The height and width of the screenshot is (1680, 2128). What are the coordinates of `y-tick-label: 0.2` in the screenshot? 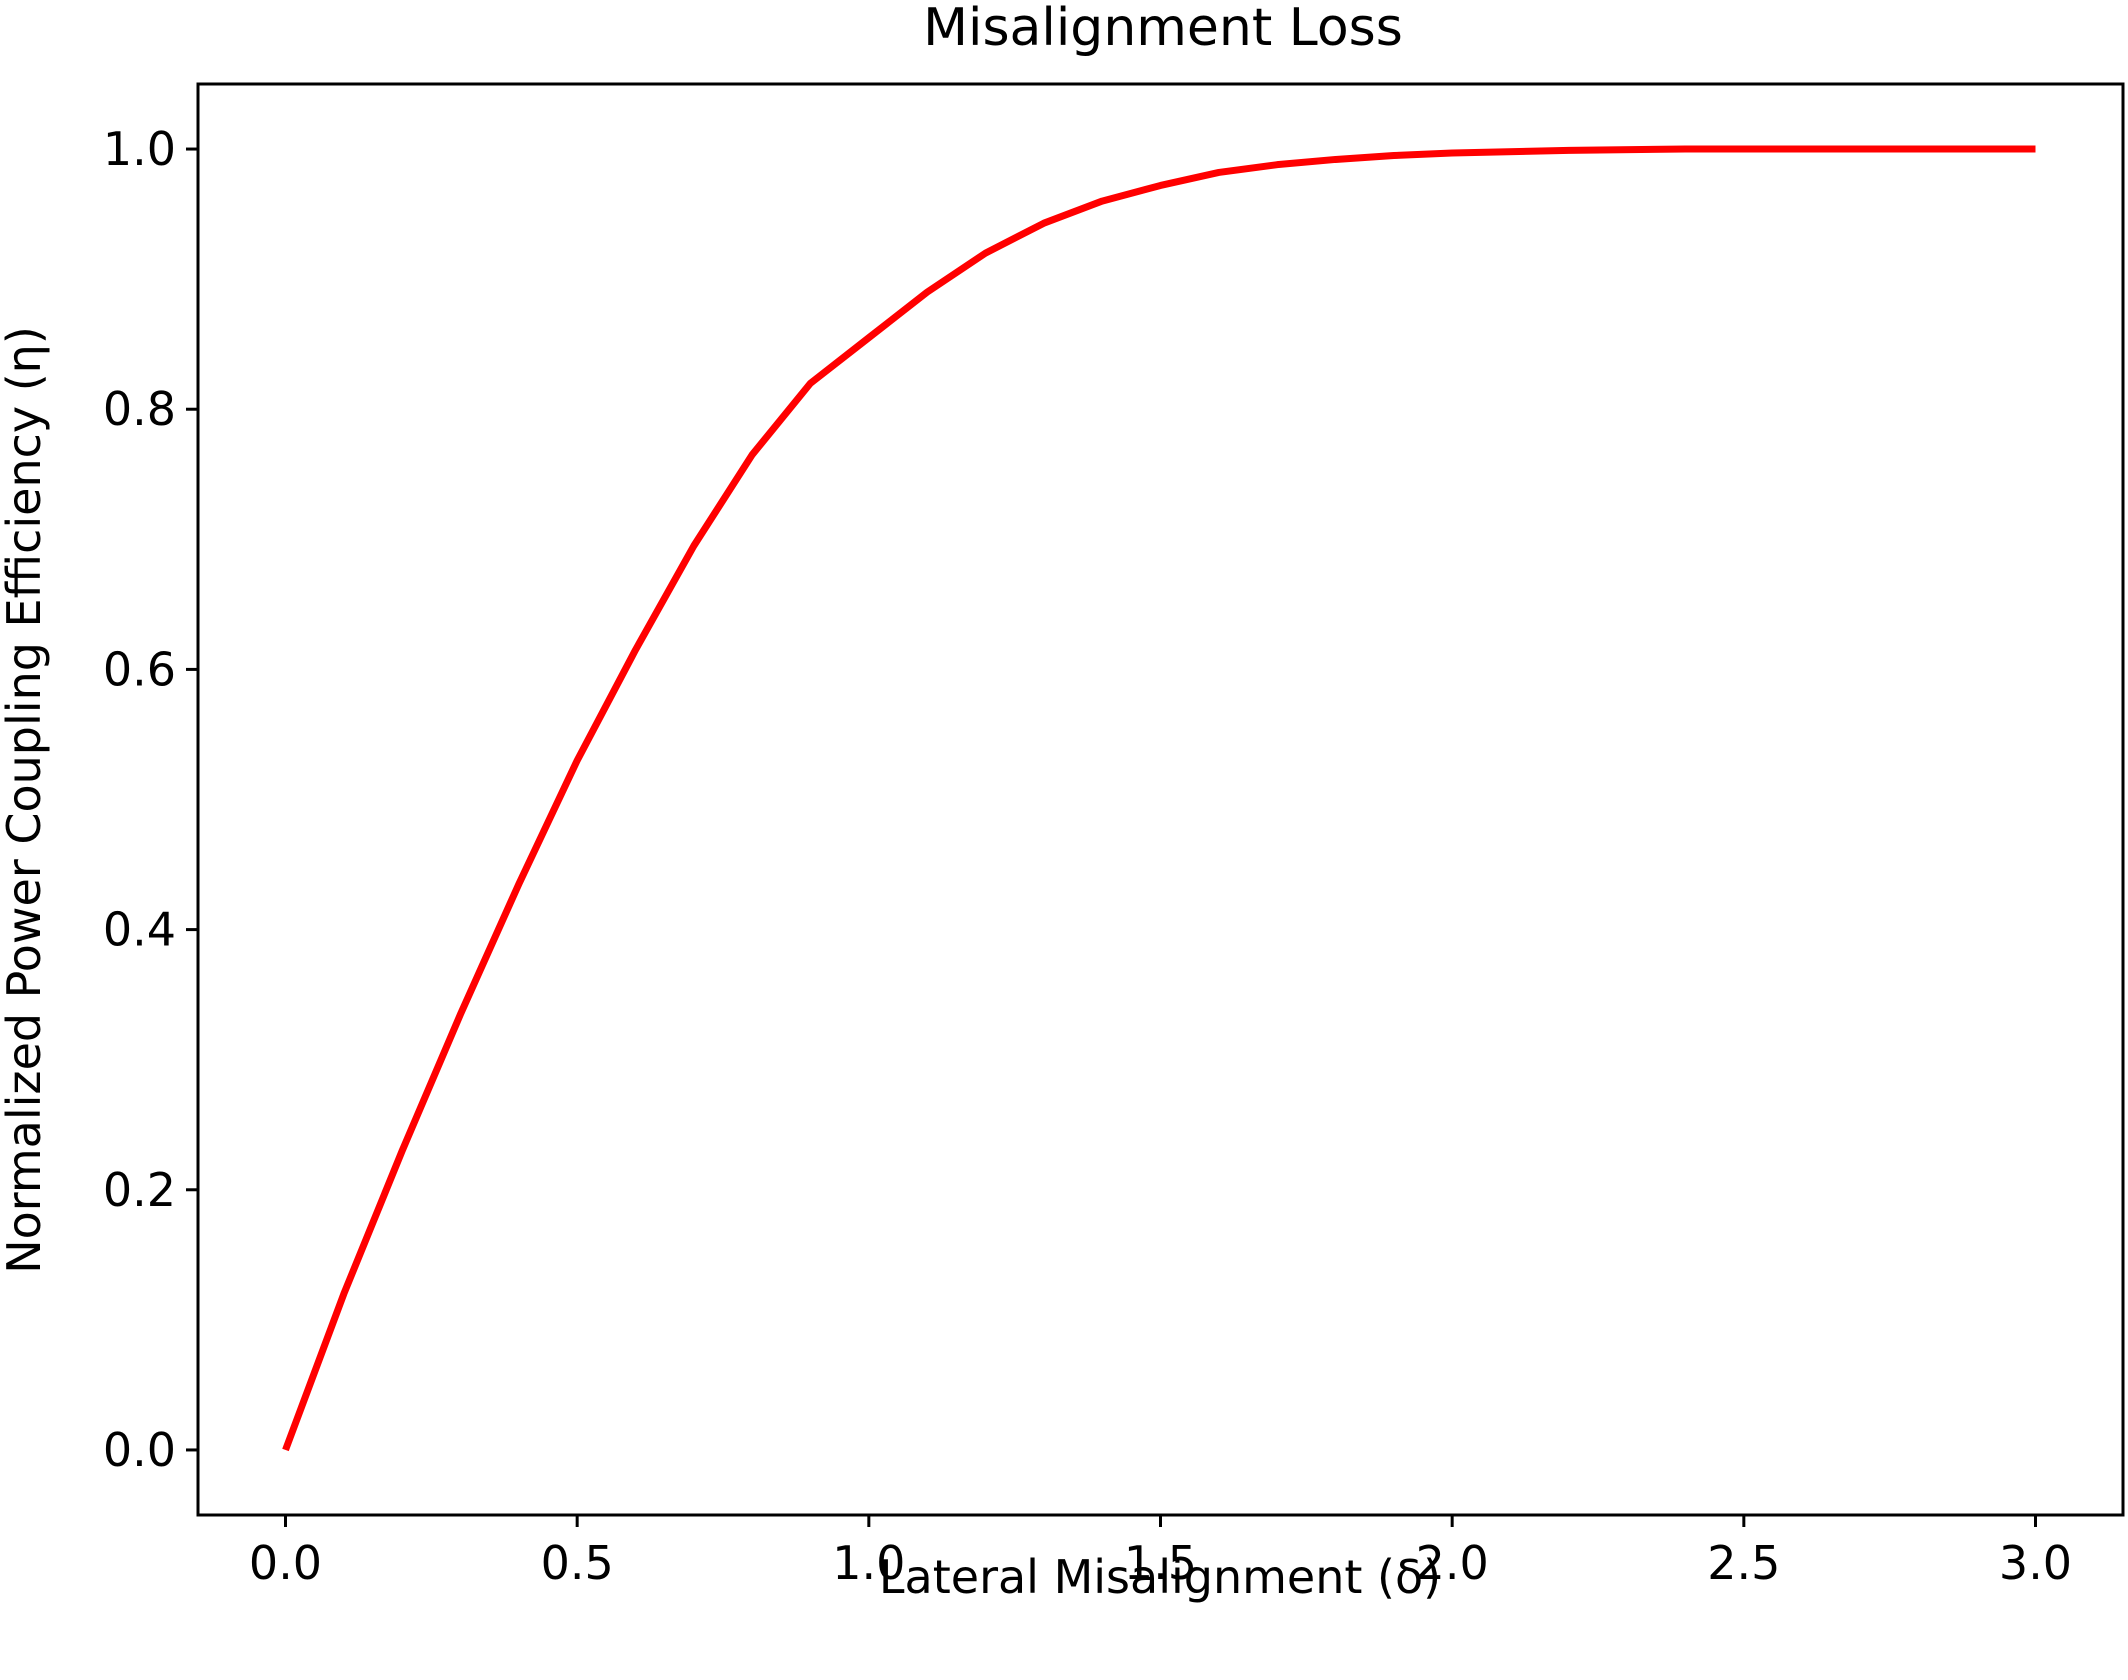 It's located at (139, 1190).